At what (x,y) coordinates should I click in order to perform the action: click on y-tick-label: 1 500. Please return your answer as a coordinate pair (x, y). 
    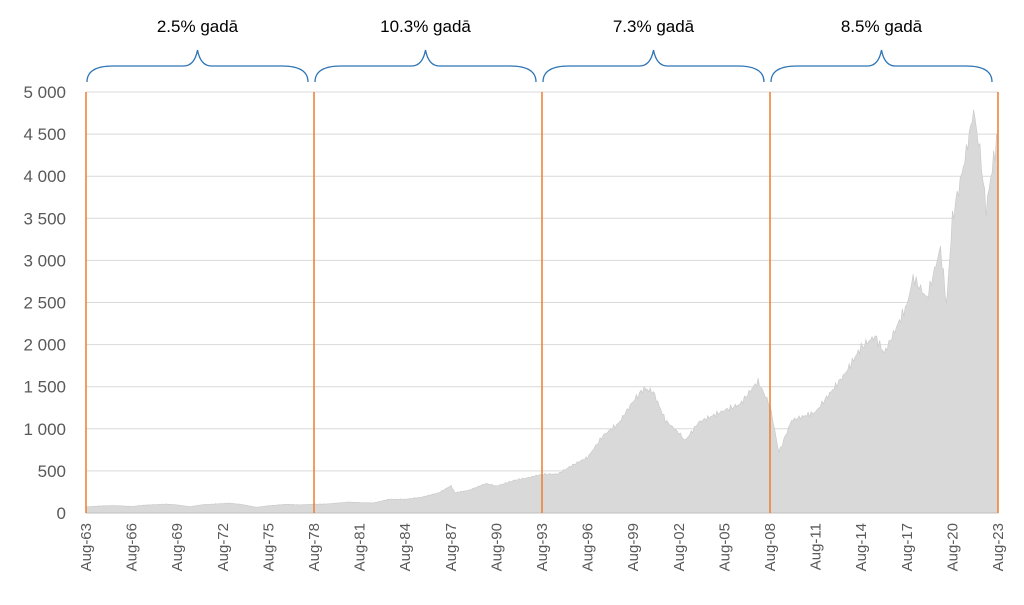
    Looking at the image, I should click on (44, 387).